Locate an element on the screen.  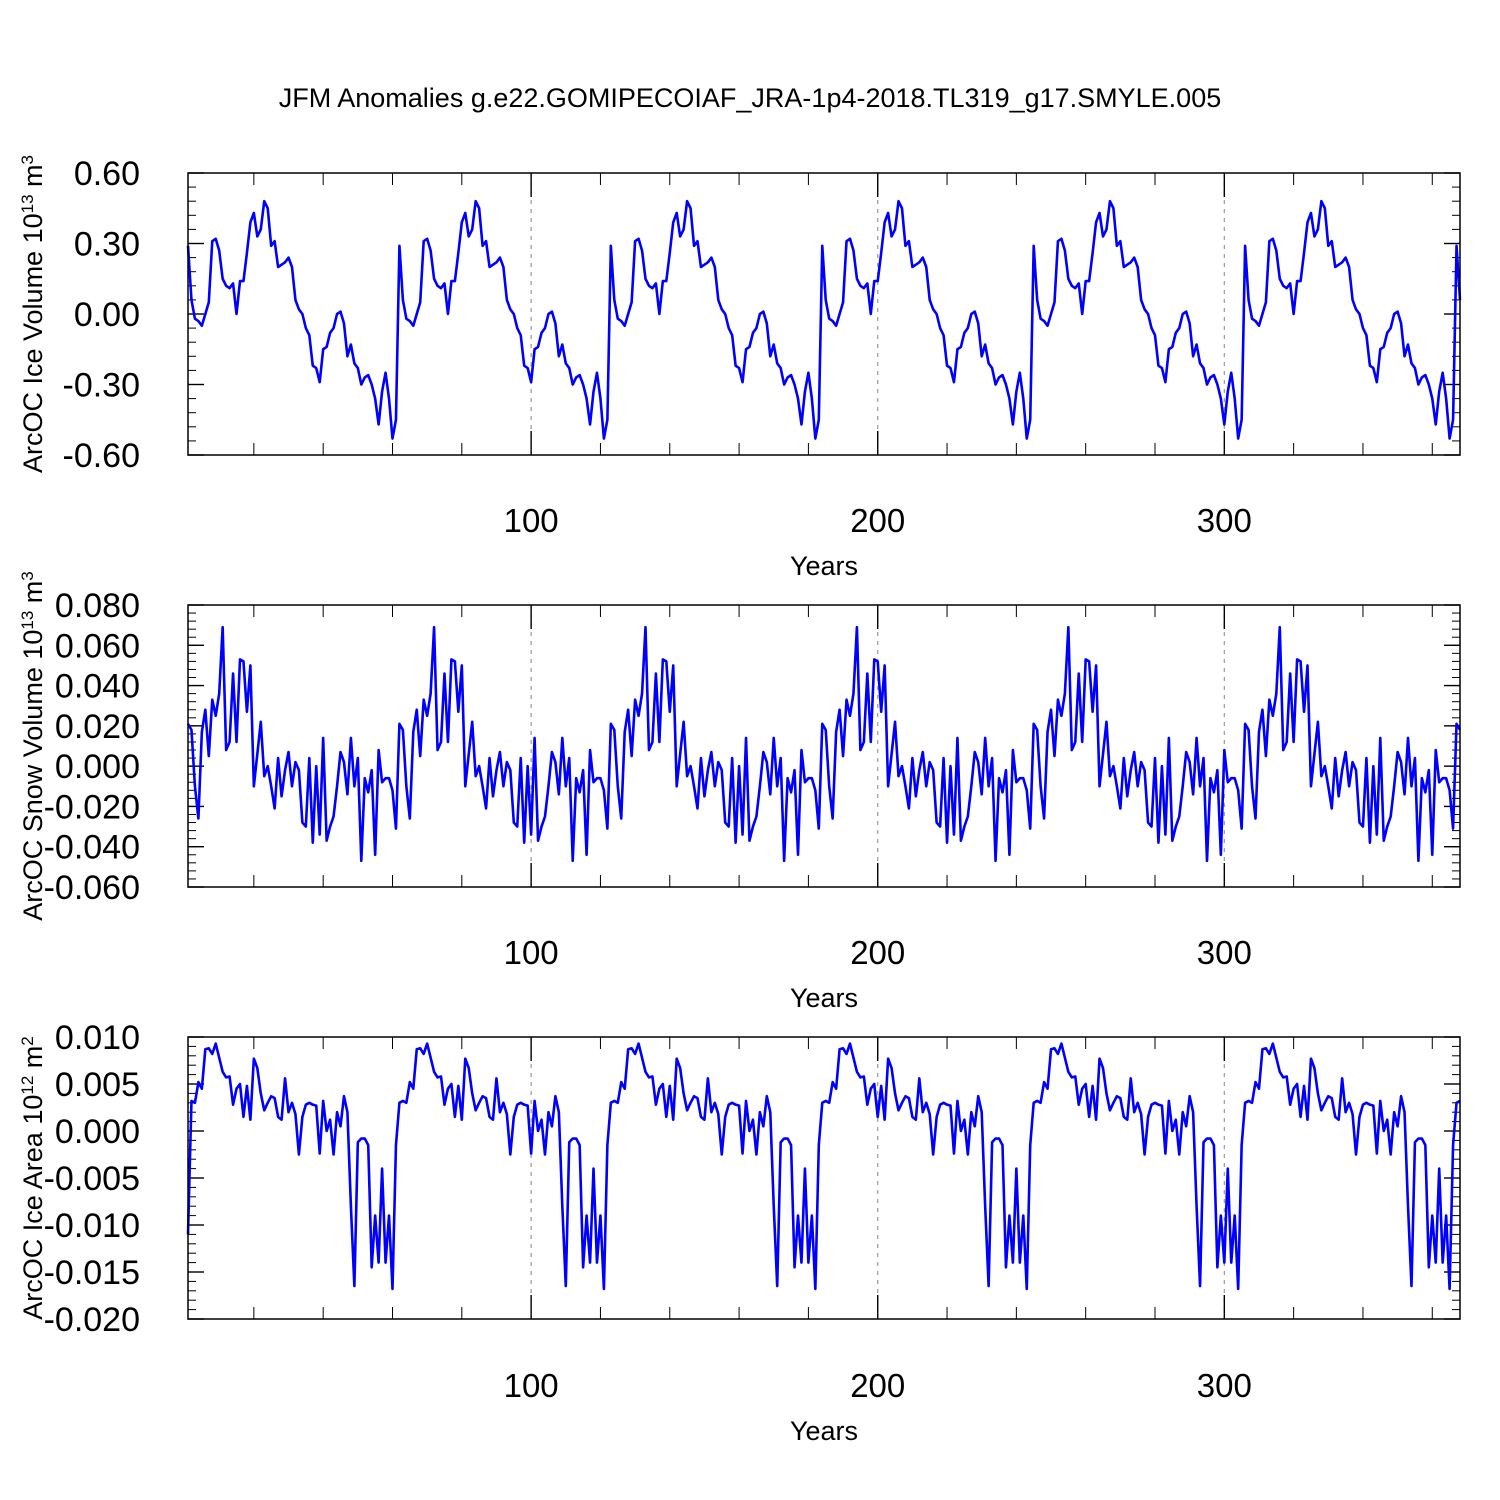
y-axis-label: ArcOC Snow Volume 1013 m3 is located at coordinates (33, 746).